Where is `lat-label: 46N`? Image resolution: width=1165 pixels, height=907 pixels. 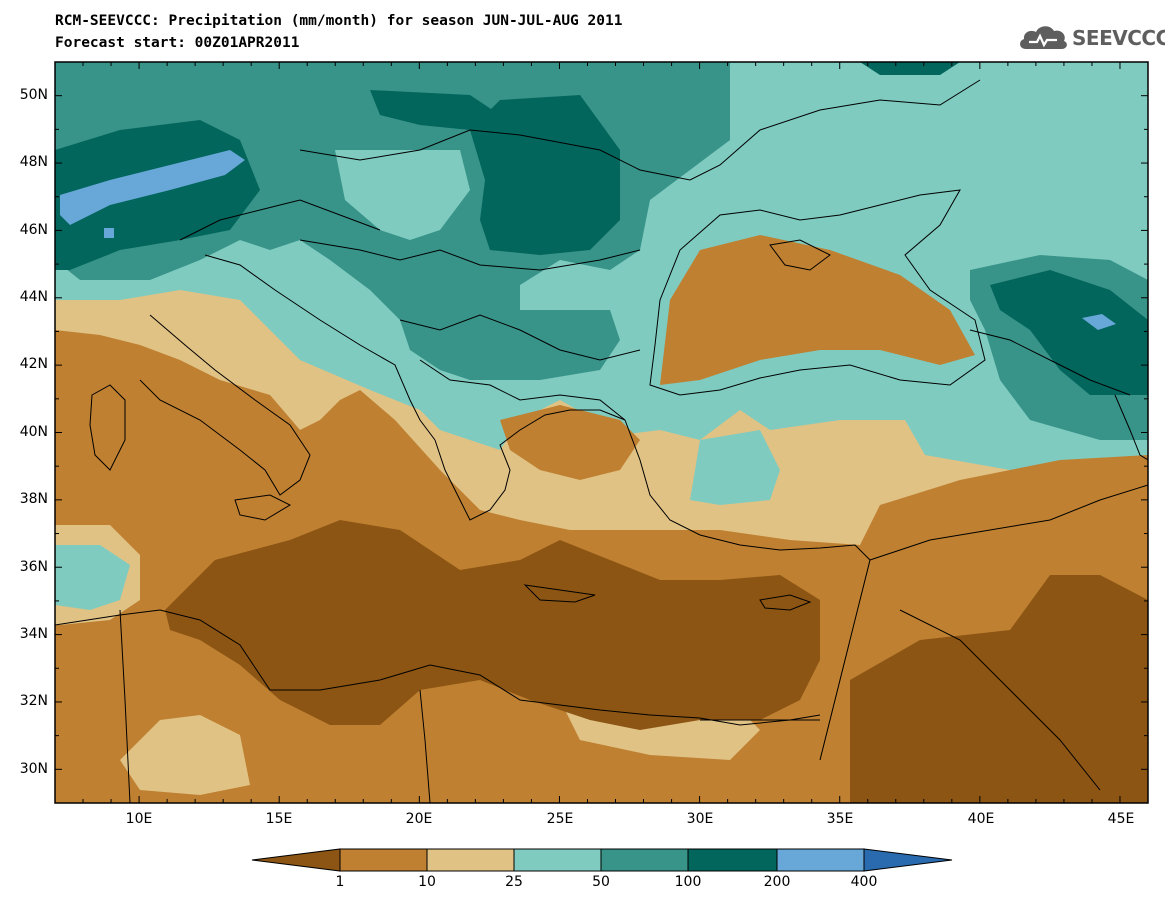 lat-label: 46N is located at coordinates (33, 230).